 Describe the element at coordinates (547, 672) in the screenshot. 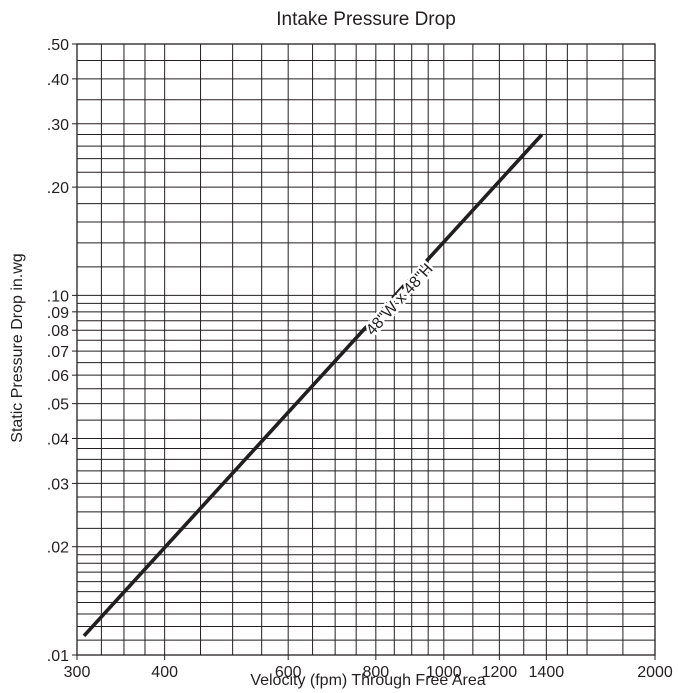

I see `x-tick-label: 1400` at that location.